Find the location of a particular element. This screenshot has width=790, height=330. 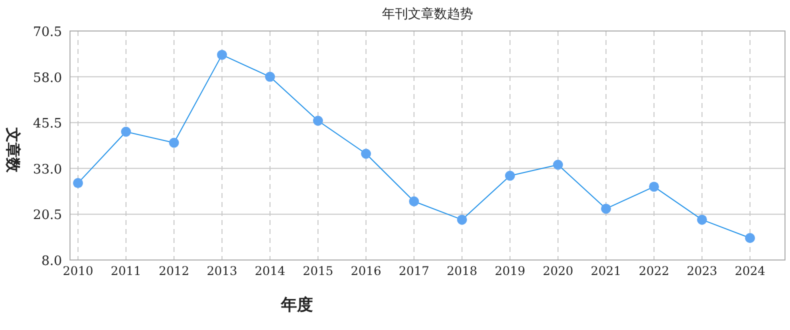

x-tick-label: 2012 is located at coordinates (174, 271).